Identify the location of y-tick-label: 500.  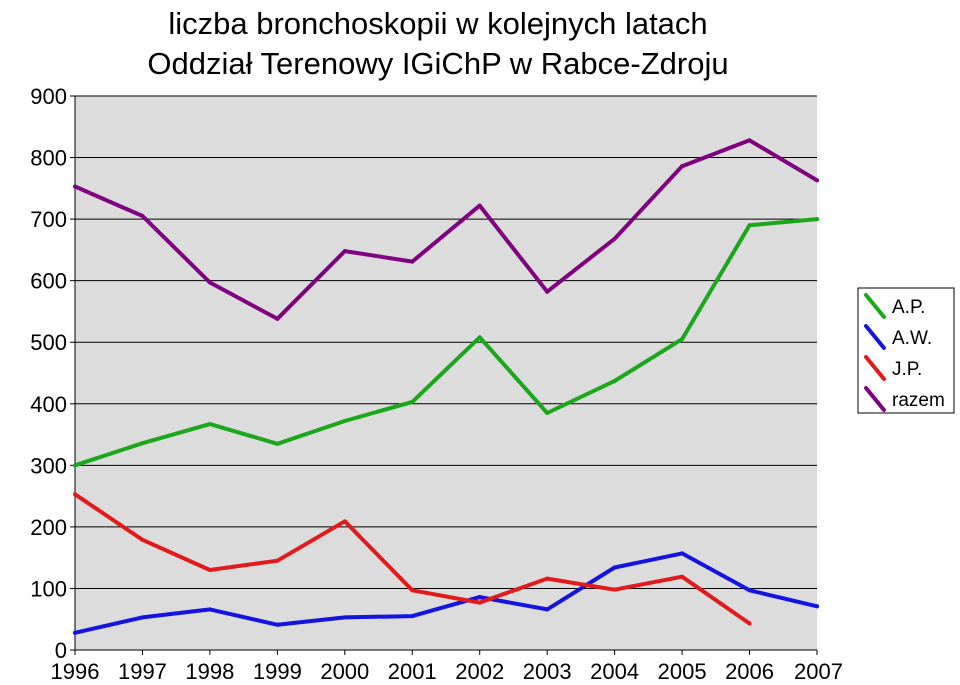
(48, 342).